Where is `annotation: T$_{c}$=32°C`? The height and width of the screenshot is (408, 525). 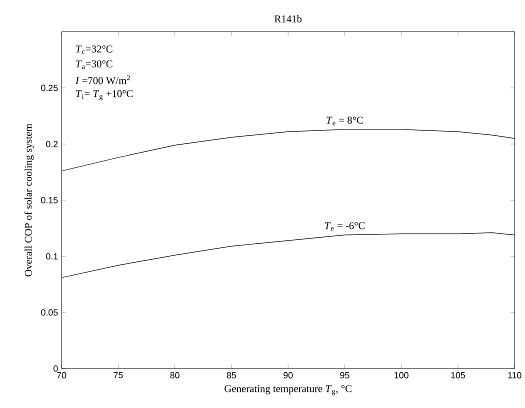
annotation: T$_{c}$=32°C is located at coordinates (94, 49).